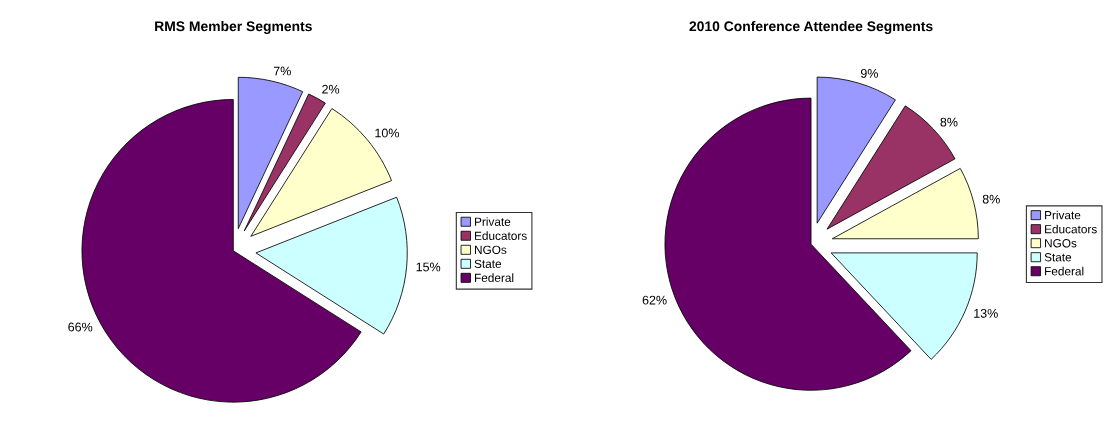 This screenshot has width=1111, height=440. I want to click on data-label: 62%, so click(654, 300).